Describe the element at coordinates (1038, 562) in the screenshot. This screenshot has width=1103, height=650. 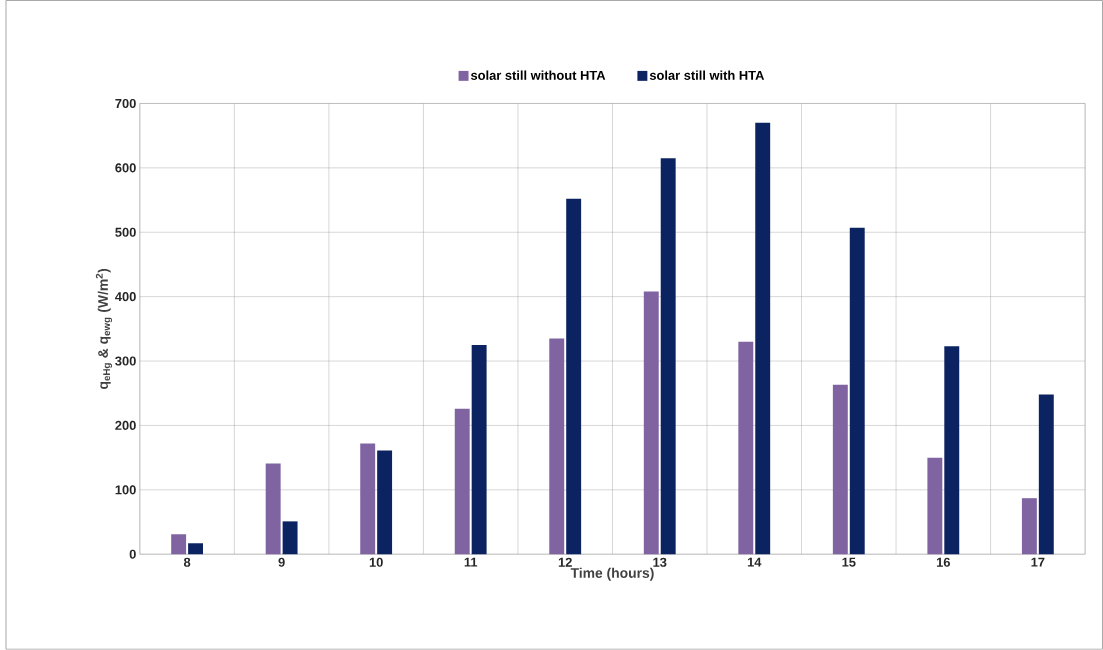
I see `x-tick-label: 17` at that location.